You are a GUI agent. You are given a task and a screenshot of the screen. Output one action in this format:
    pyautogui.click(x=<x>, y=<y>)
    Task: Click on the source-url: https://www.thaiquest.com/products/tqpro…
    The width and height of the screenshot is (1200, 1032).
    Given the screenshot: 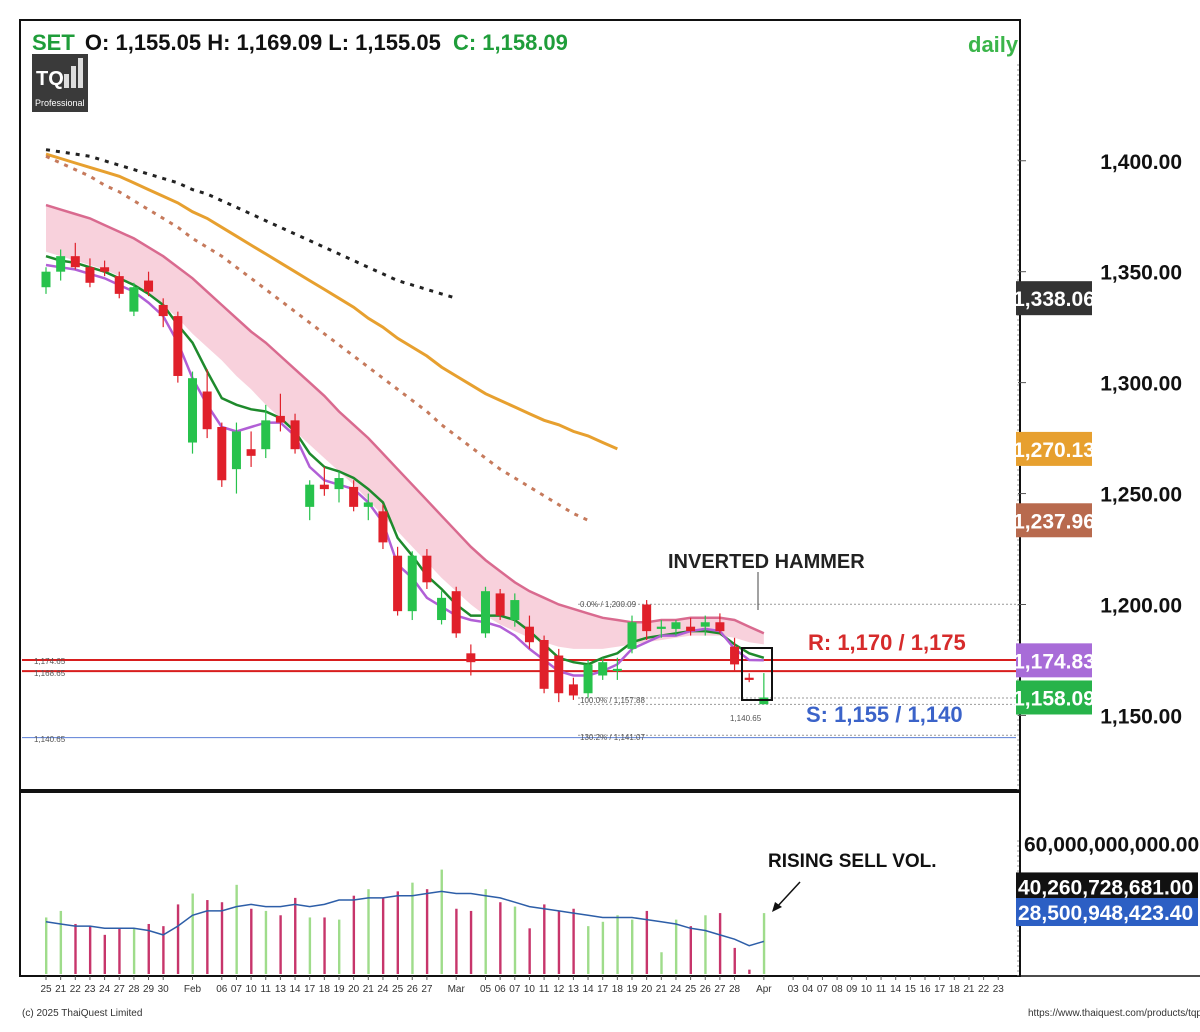 What is the action you would take?
    pyautogui.click(x=1114, y=1013)
    